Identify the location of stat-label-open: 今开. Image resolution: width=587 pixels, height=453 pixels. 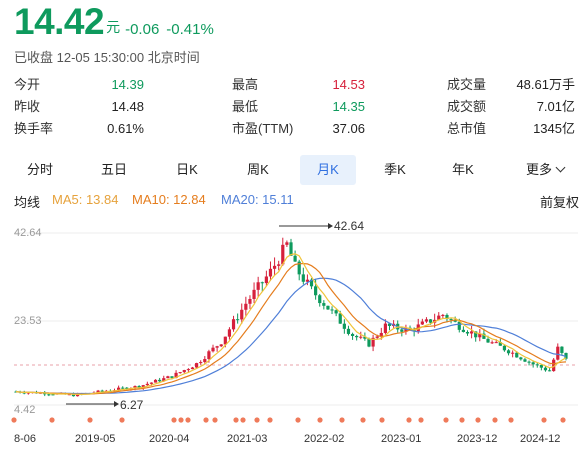
(27, 84).